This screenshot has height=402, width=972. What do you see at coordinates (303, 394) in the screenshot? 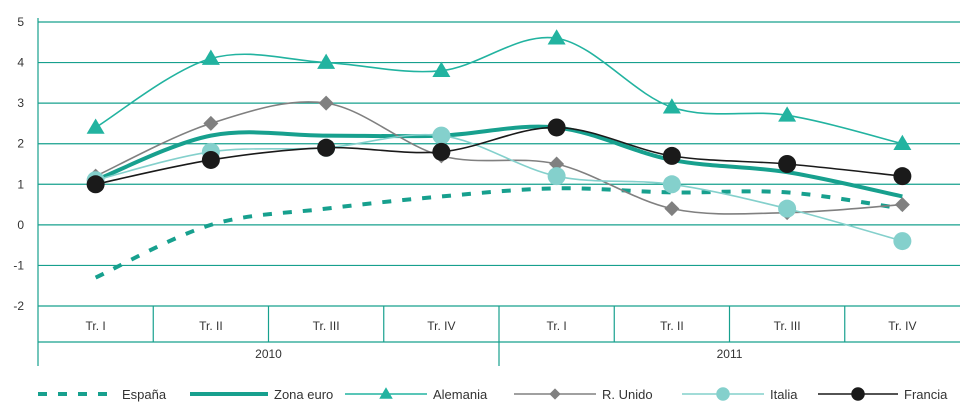
I see `legend-label: Zona euro` at bounding box center [303, 394].